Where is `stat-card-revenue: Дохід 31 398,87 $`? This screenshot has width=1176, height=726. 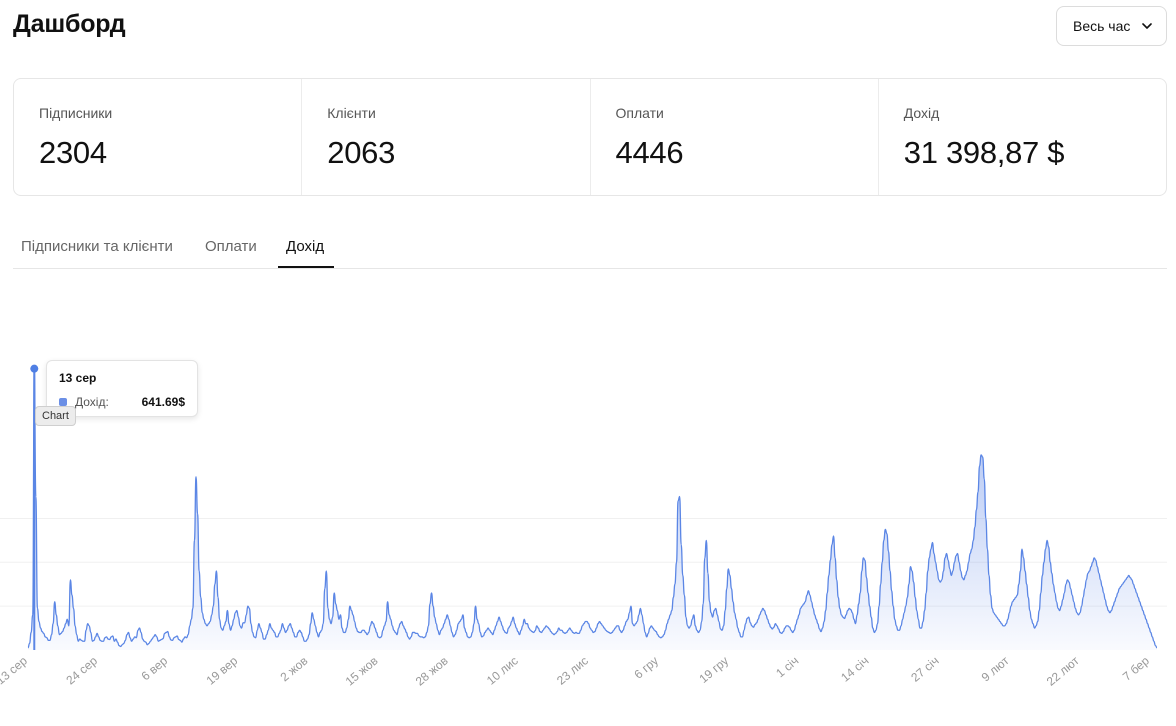 stat-card-revenue: Дохід 31 398,87 $ is located at coordinates (1022, 137).